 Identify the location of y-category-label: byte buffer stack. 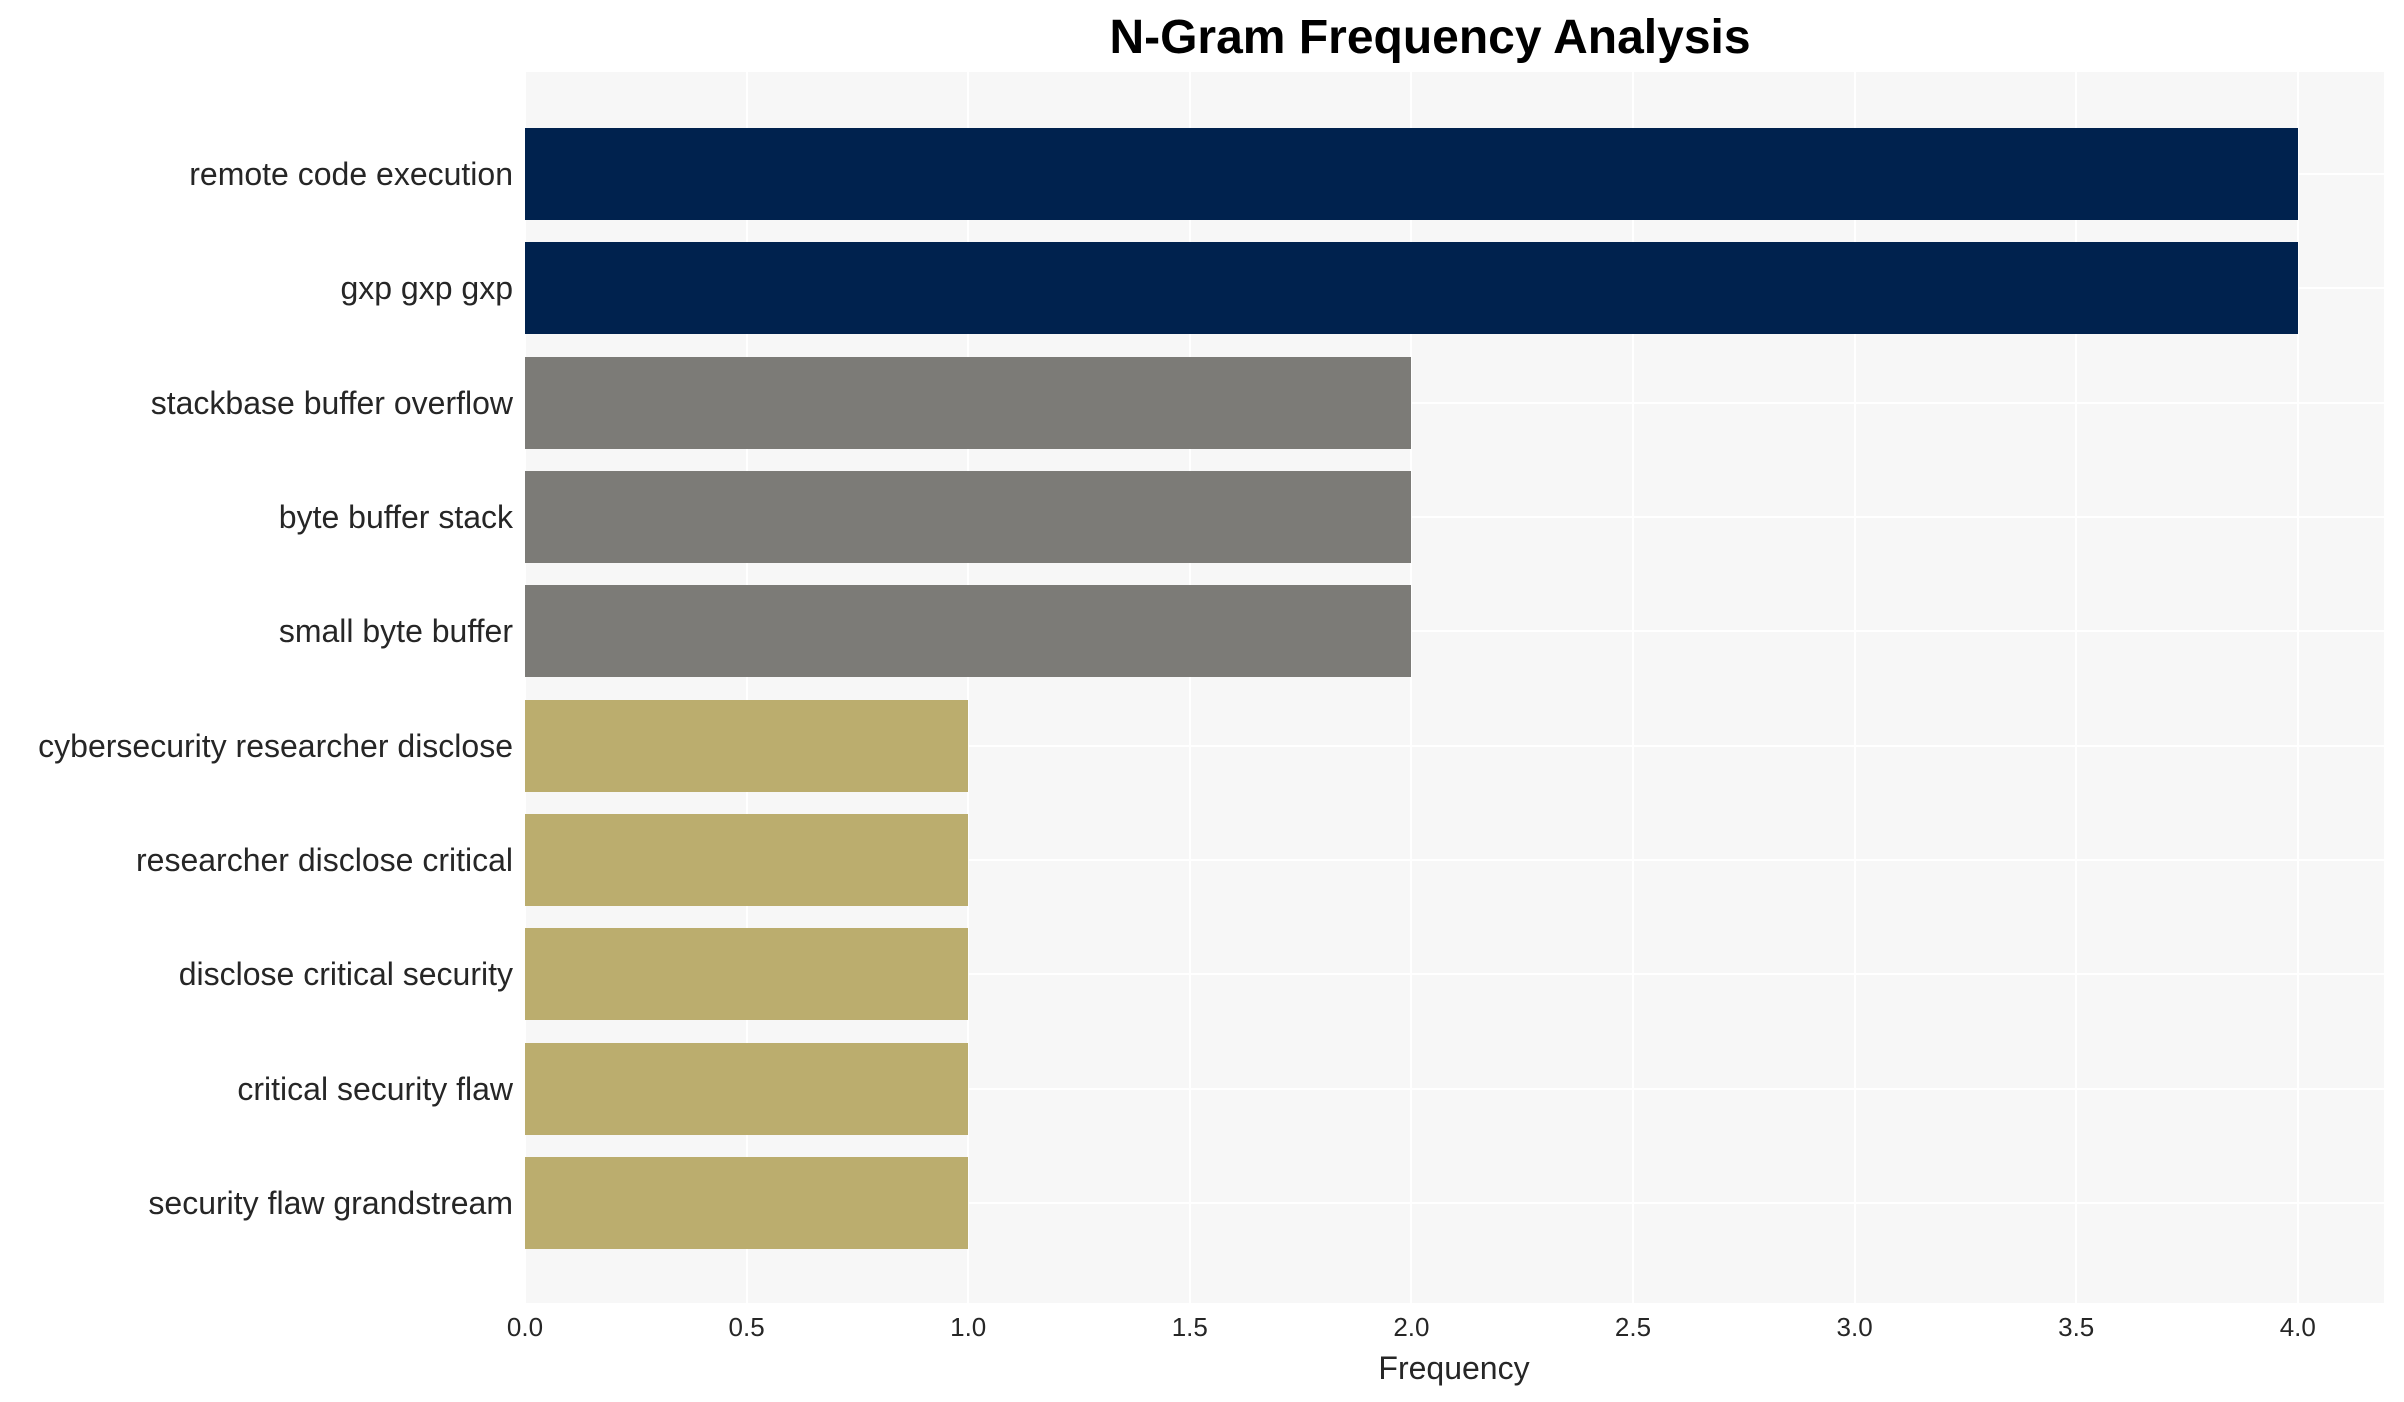
(395, 516).